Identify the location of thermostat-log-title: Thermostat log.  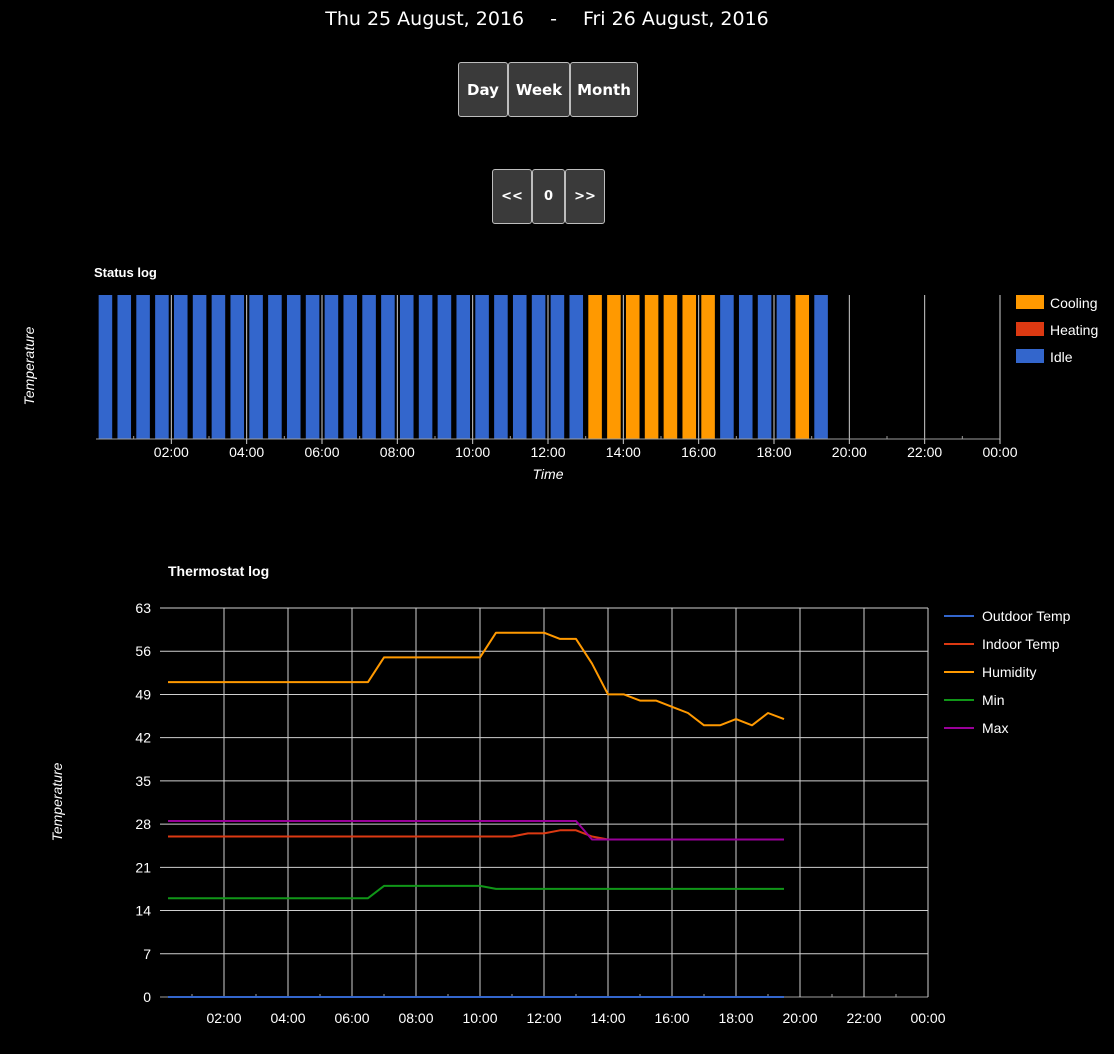
(218, 571).